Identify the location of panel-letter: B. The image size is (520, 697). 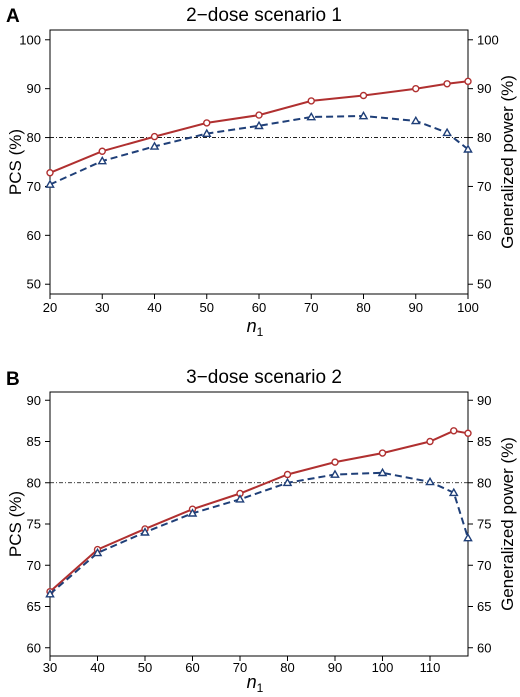
(13, 379).